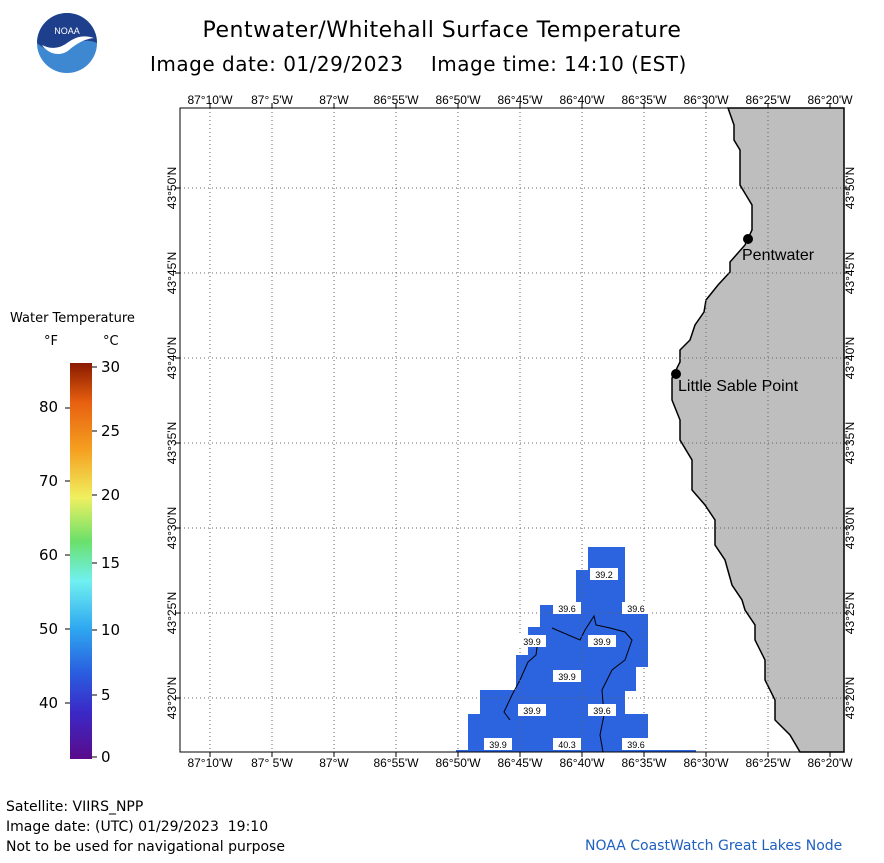 This screenshot has width=884, height=863. What do you see at coordinates (111, 563) in the screenshot?
I see `c-tick-15: 15` at bounding box center [111, 563].